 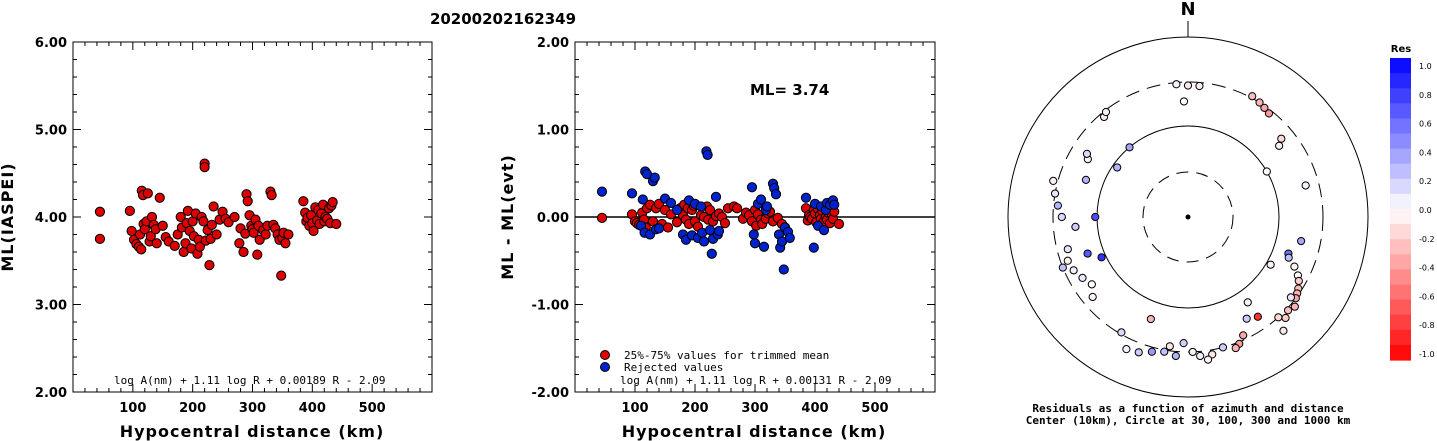 What do you see at coordinates (602, 217) in the screenshot?
I see `trimmed-point` at bounding box center [602, 217].